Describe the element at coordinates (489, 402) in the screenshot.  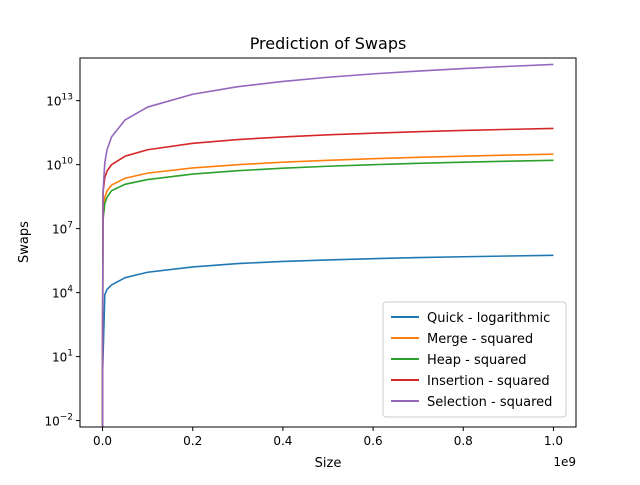
I see `legend-entry: Selection - squared` at that location.